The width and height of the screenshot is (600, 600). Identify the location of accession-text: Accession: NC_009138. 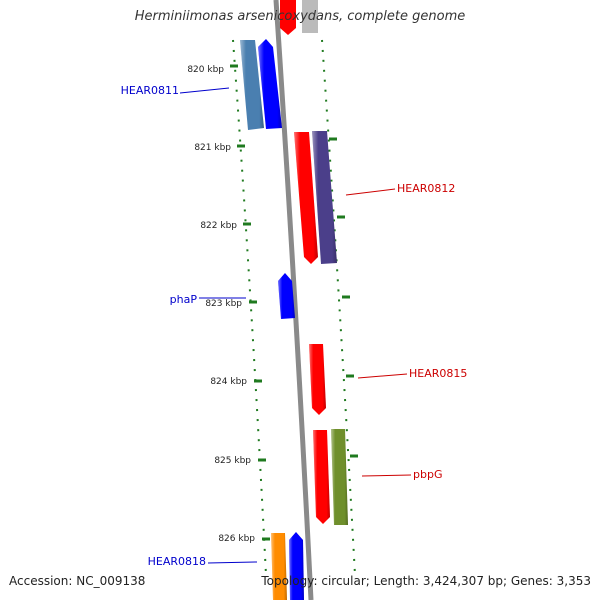
(77, 581).